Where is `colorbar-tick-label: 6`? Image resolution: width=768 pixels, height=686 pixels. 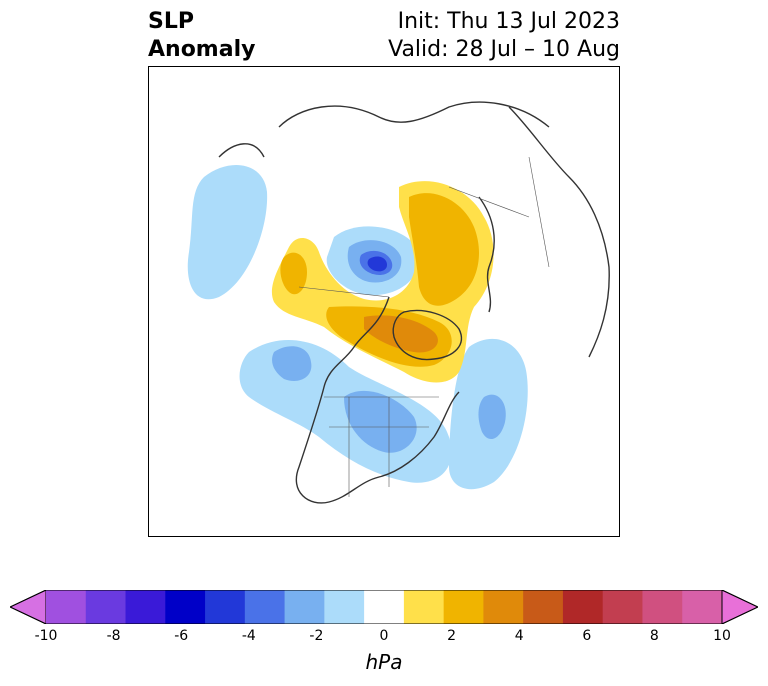 colorbar-tick-label: 6 is located at coordinates (587, 636).